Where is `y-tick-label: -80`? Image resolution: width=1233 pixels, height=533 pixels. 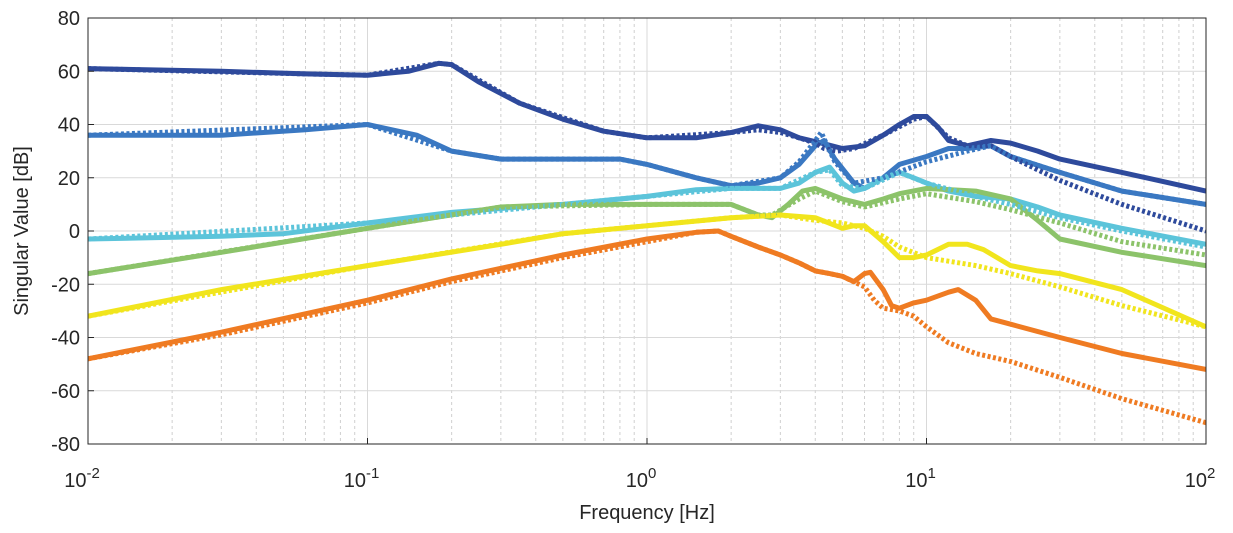 y-tick-label: -80 is located at coordinates (65, 445).